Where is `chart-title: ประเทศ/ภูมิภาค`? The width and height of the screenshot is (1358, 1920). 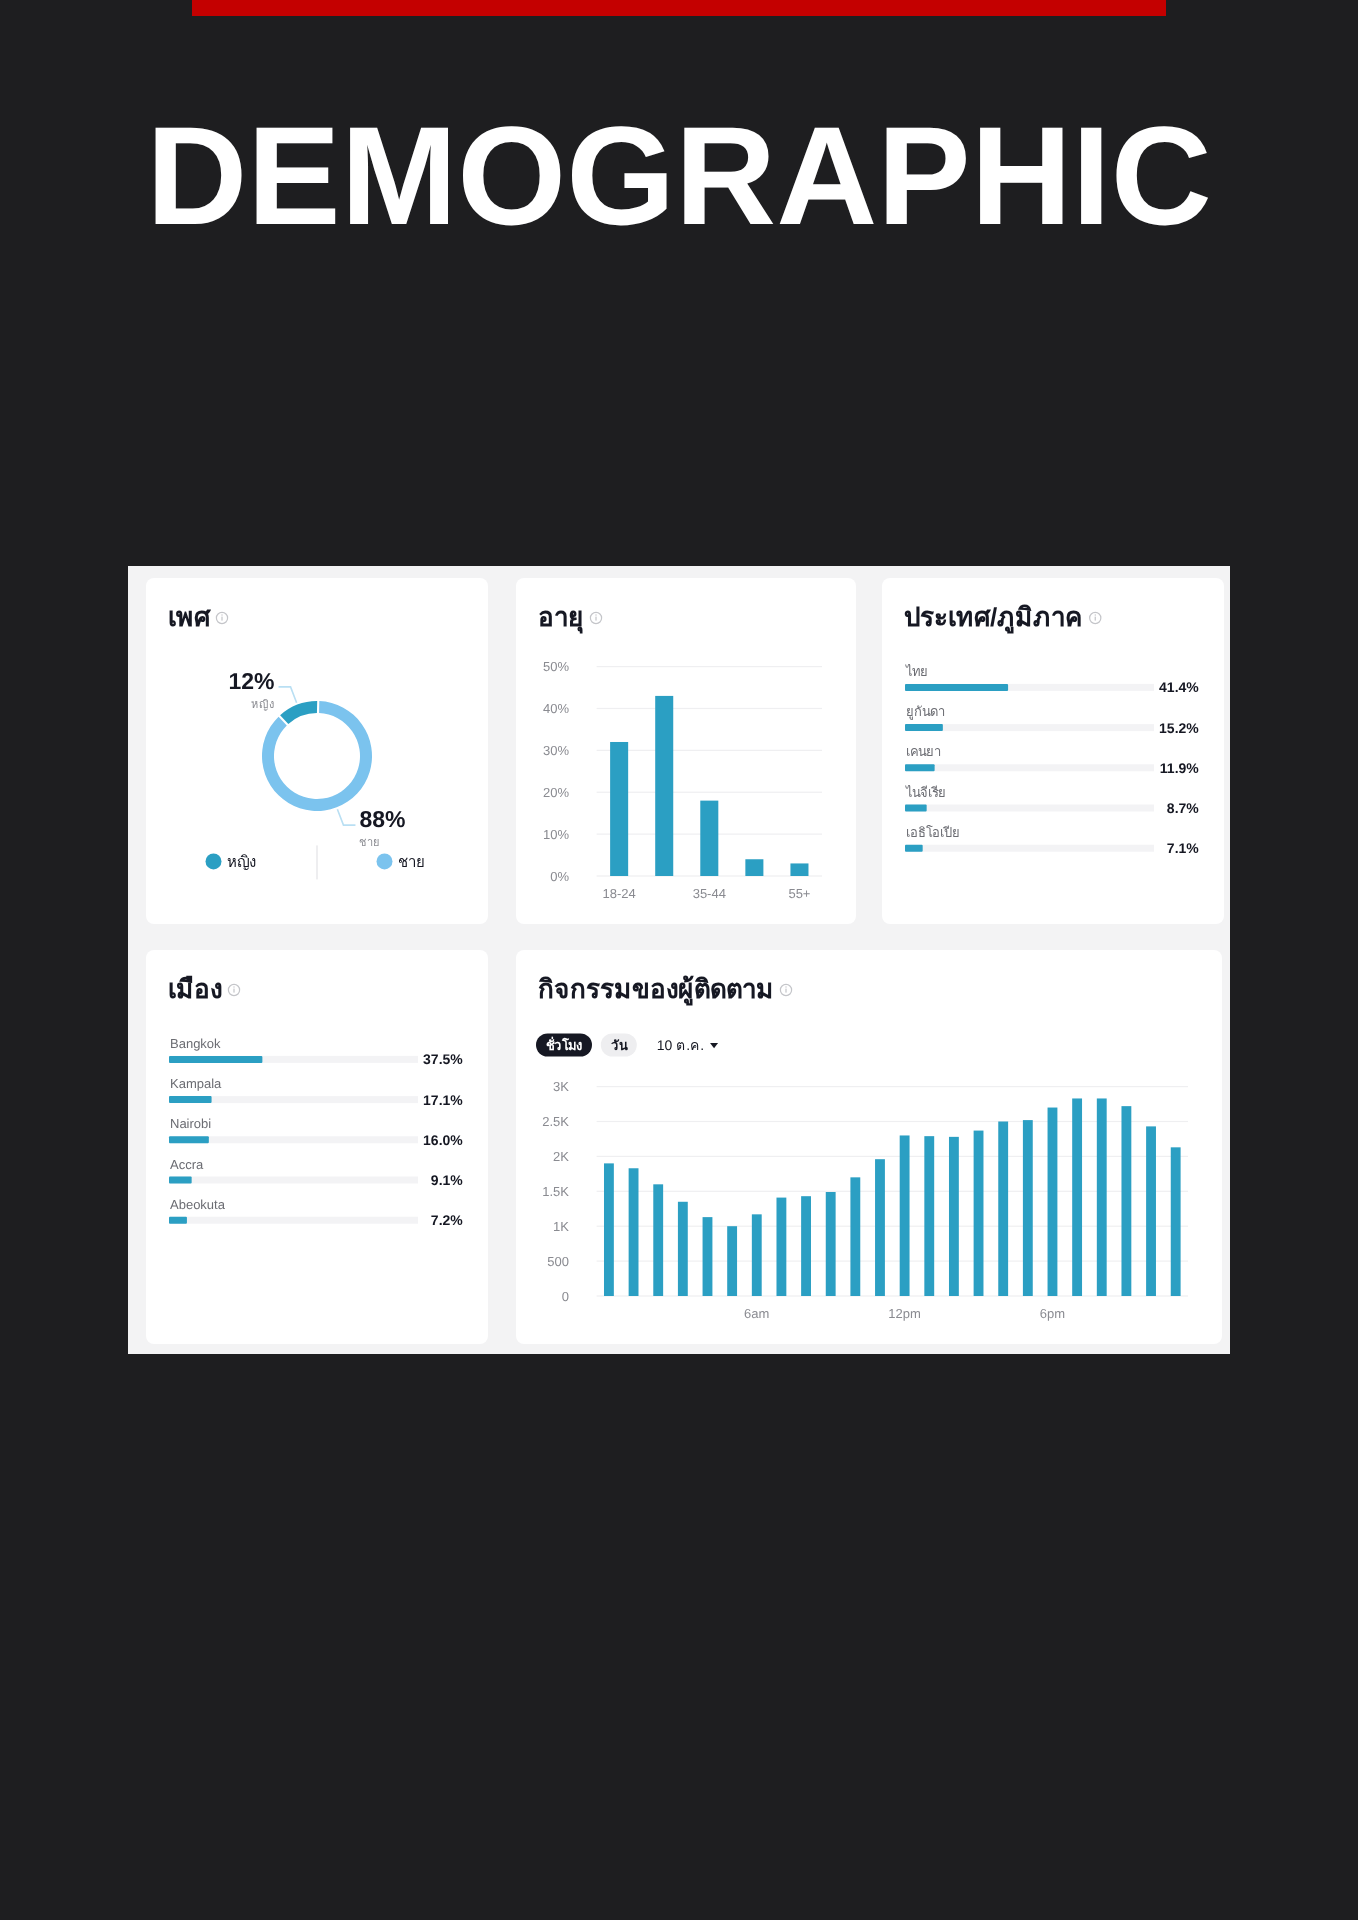
chart-title: ประเทศ/ภูมิภาค is located at coordinates (994, 618).